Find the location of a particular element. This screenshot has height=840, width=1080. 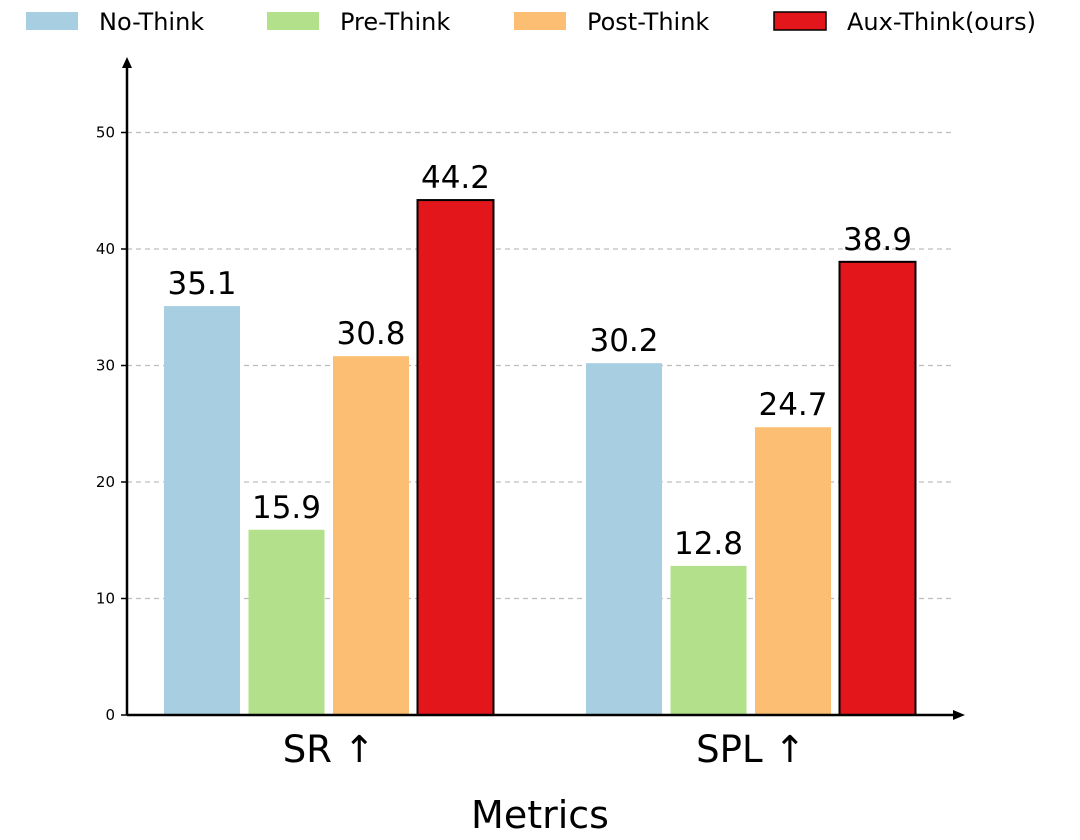

y-tick-label-10: 10 is located at coordinates (105, 599).